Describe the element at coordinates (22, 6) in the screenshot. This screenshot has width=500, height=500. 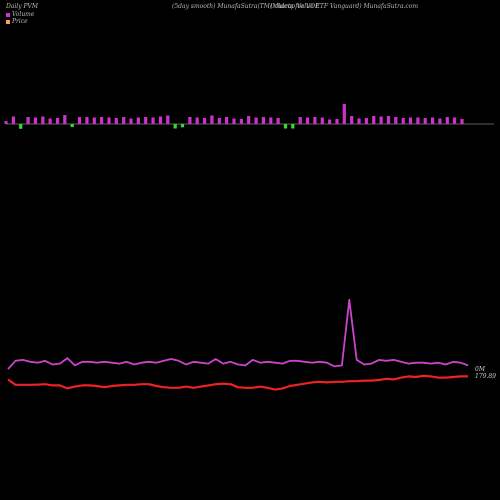
I see `header-title: Daily PVM` at that location.